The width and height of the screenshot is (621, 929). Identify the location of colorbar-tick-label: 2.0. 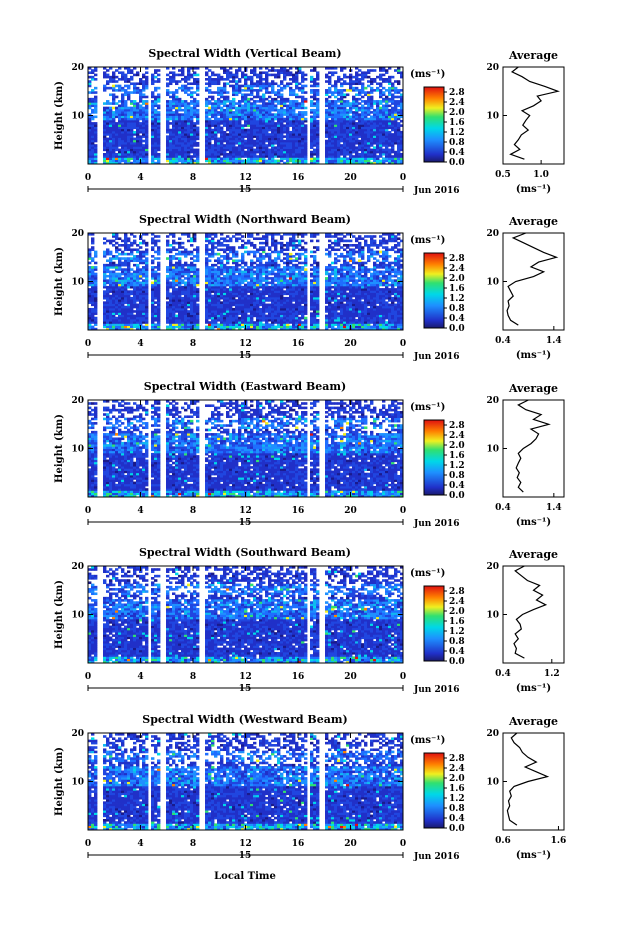
(457, 113).